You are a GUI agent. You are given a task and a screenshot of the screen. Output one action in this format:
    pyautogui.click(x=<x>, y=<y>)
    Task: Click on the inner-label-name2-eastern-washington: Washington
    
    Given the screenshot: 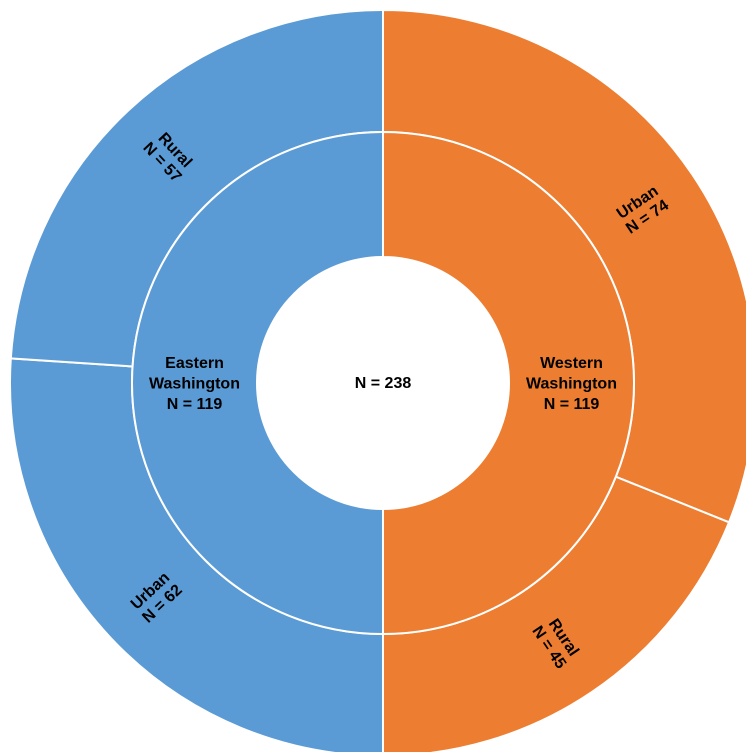 What is the action you would take?
    pyautogui.click(x=194, y=384)
    